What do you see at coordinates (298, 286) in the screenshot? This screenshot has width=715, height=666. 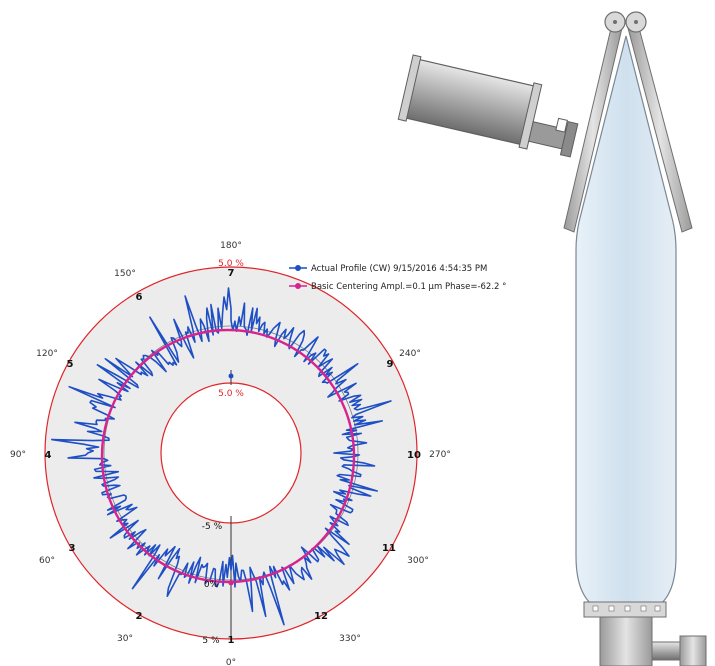 I see `legend-centering-swatch-dot` at bounding box center [298, 286].